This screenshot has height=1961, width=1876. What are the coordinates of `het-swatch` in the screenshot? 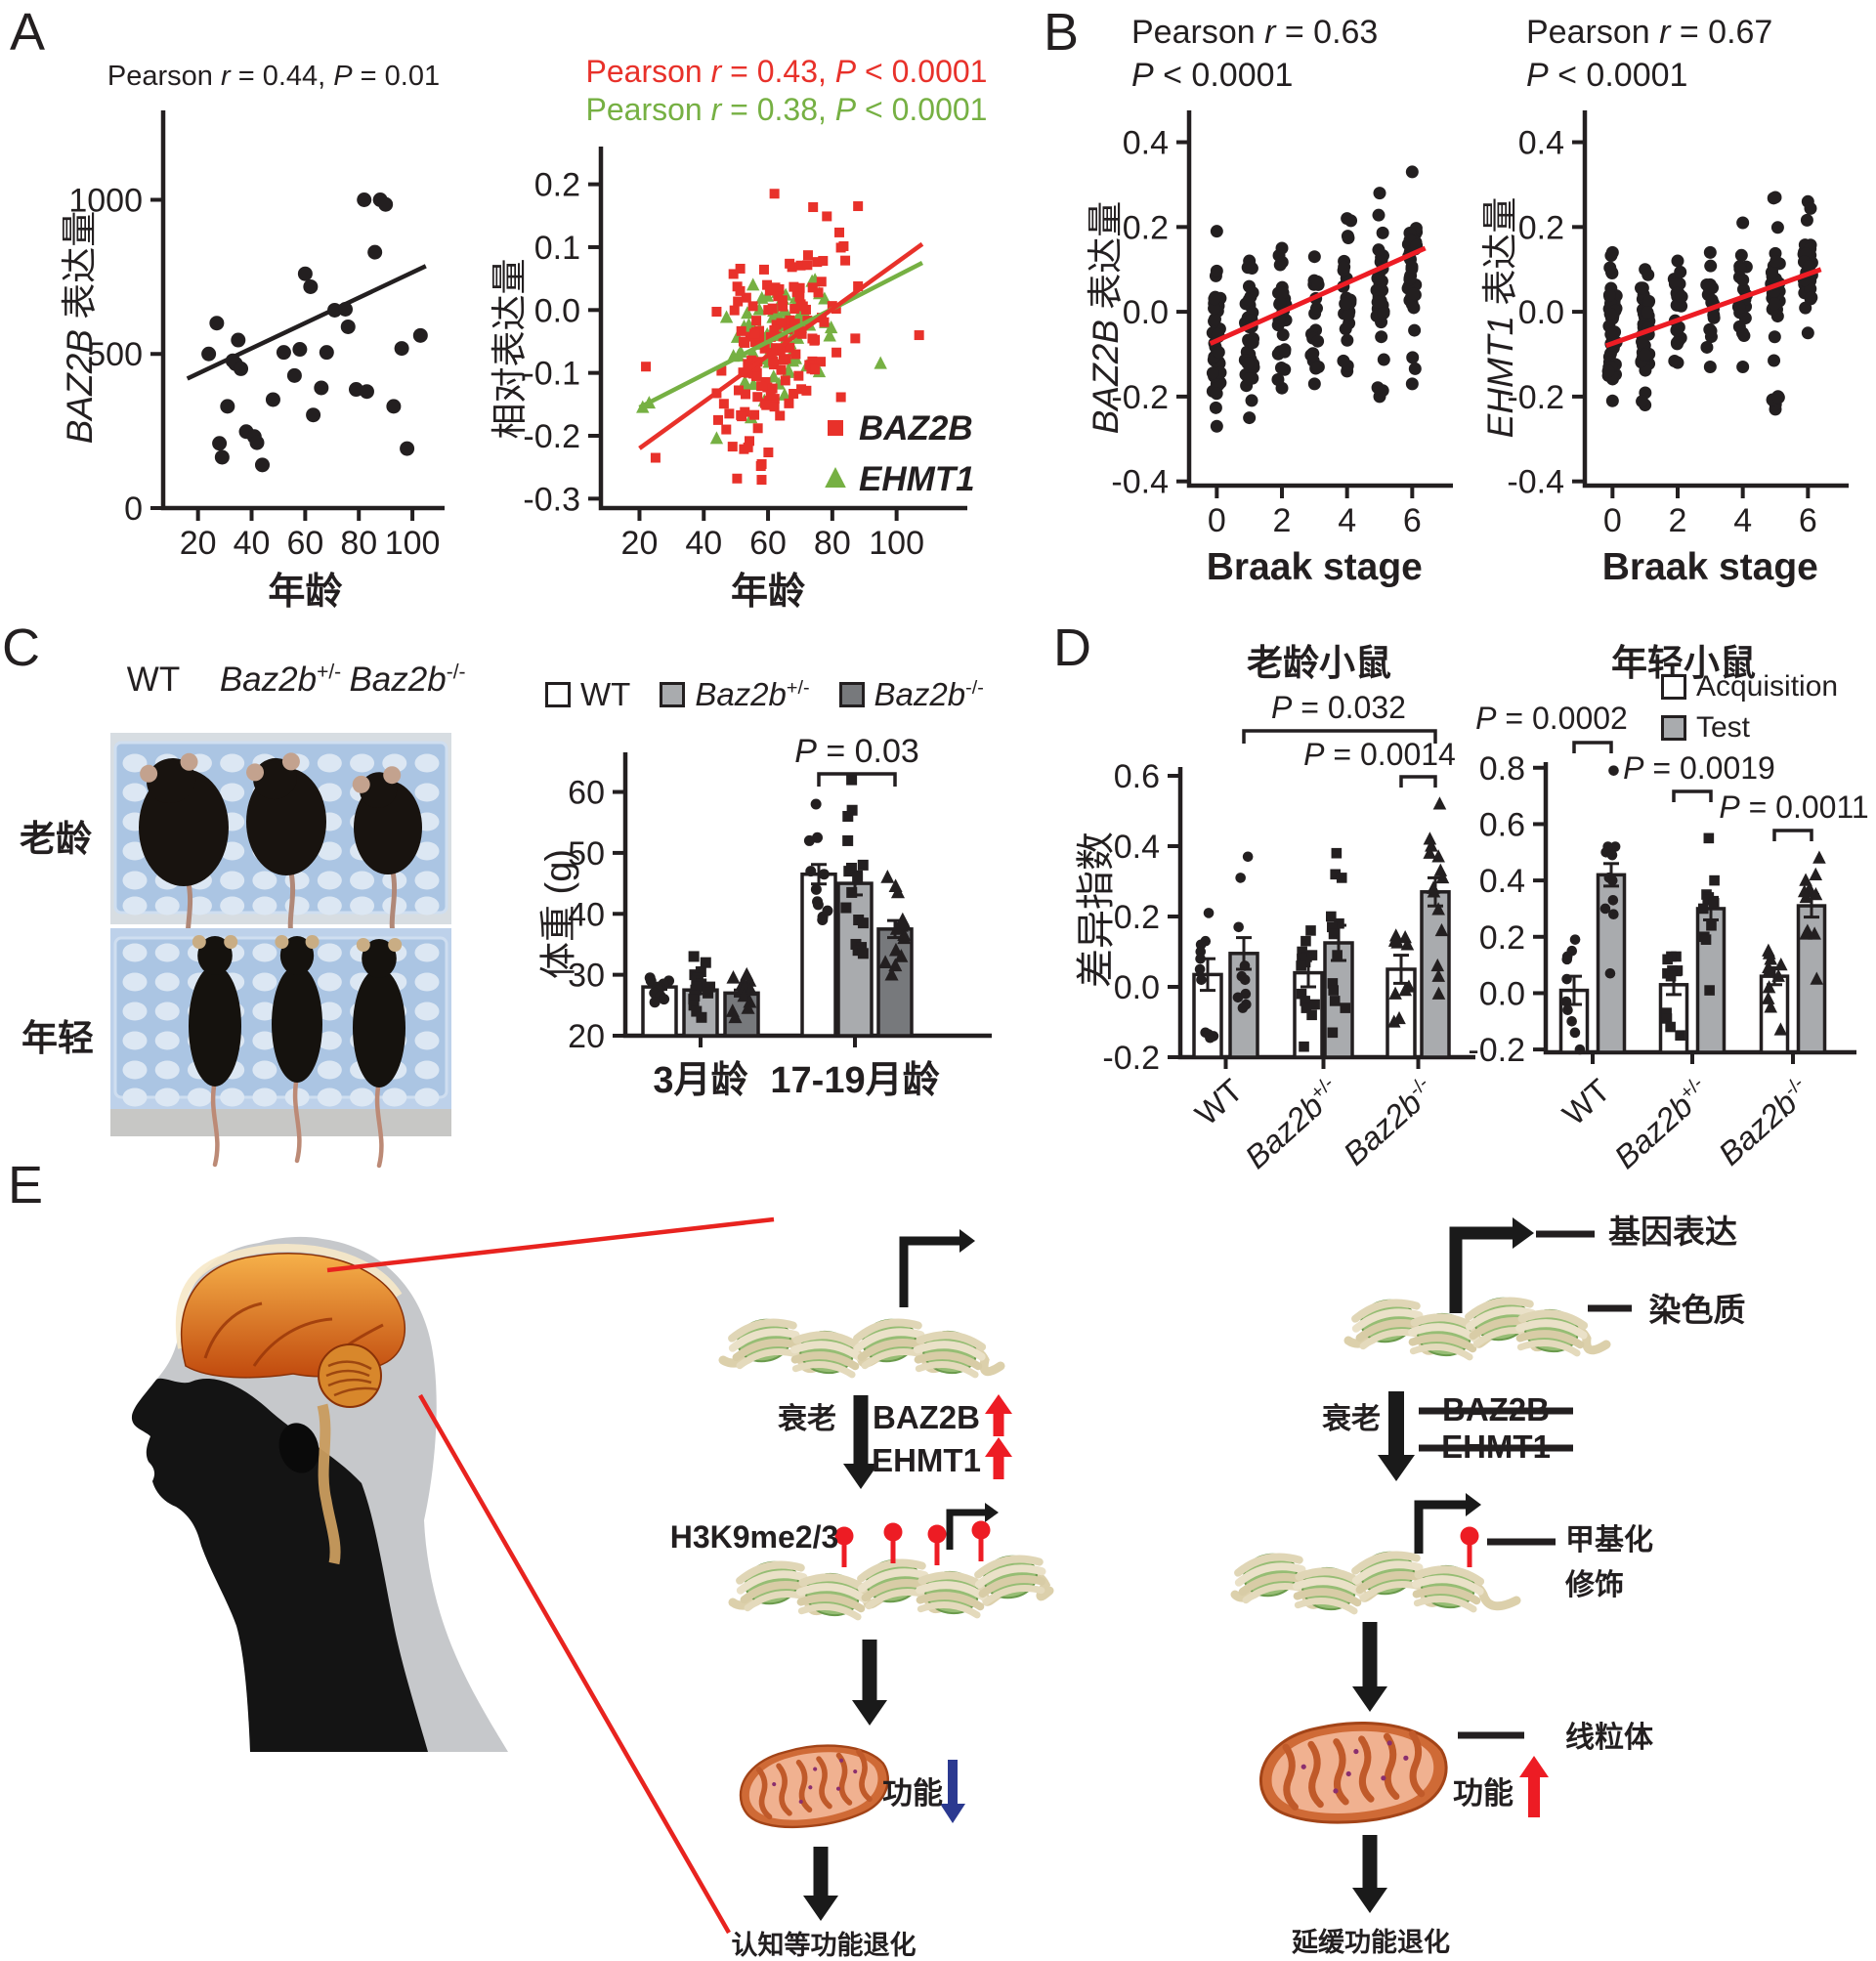 It's located at (673, 694).